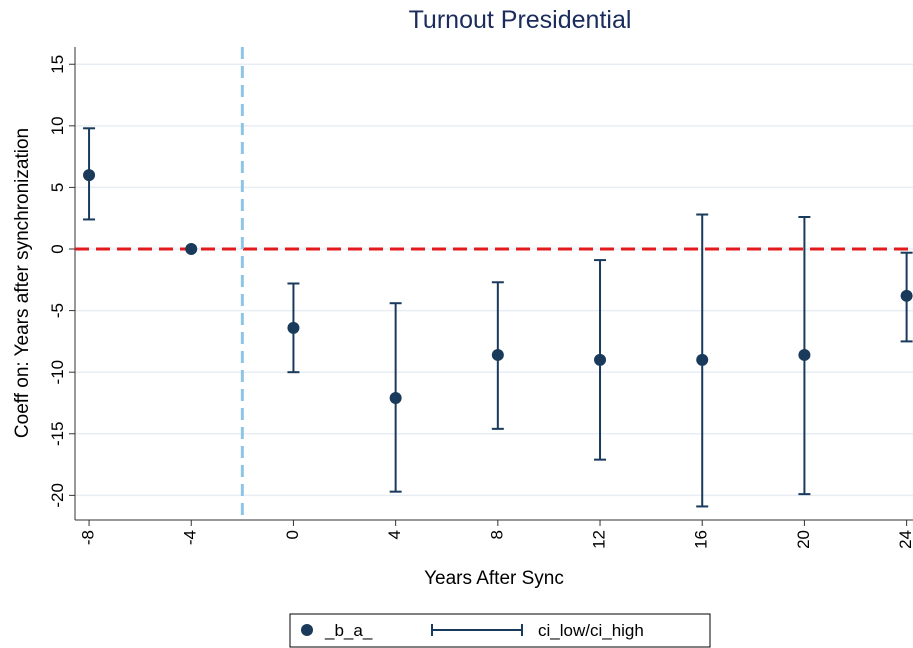  What do you see at coordinates (57, 248) in the screenshot?
I see `y-tick-label: 0` at bounding box center [57, 248].